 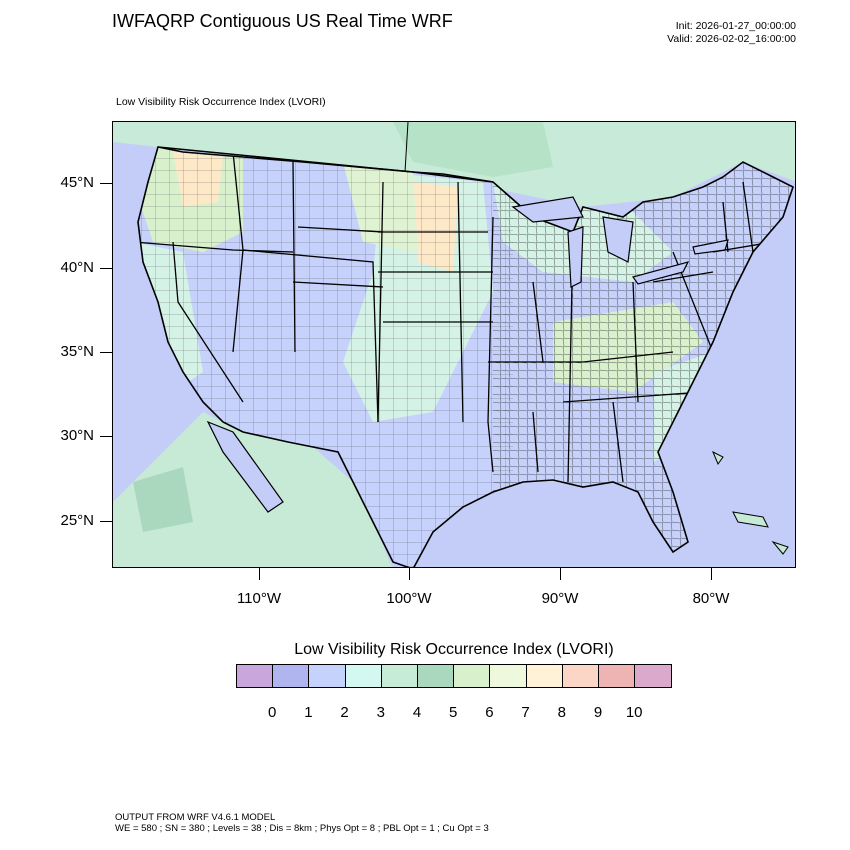 I want to click on colorbar-label: 10, so click(x=634, y=712).